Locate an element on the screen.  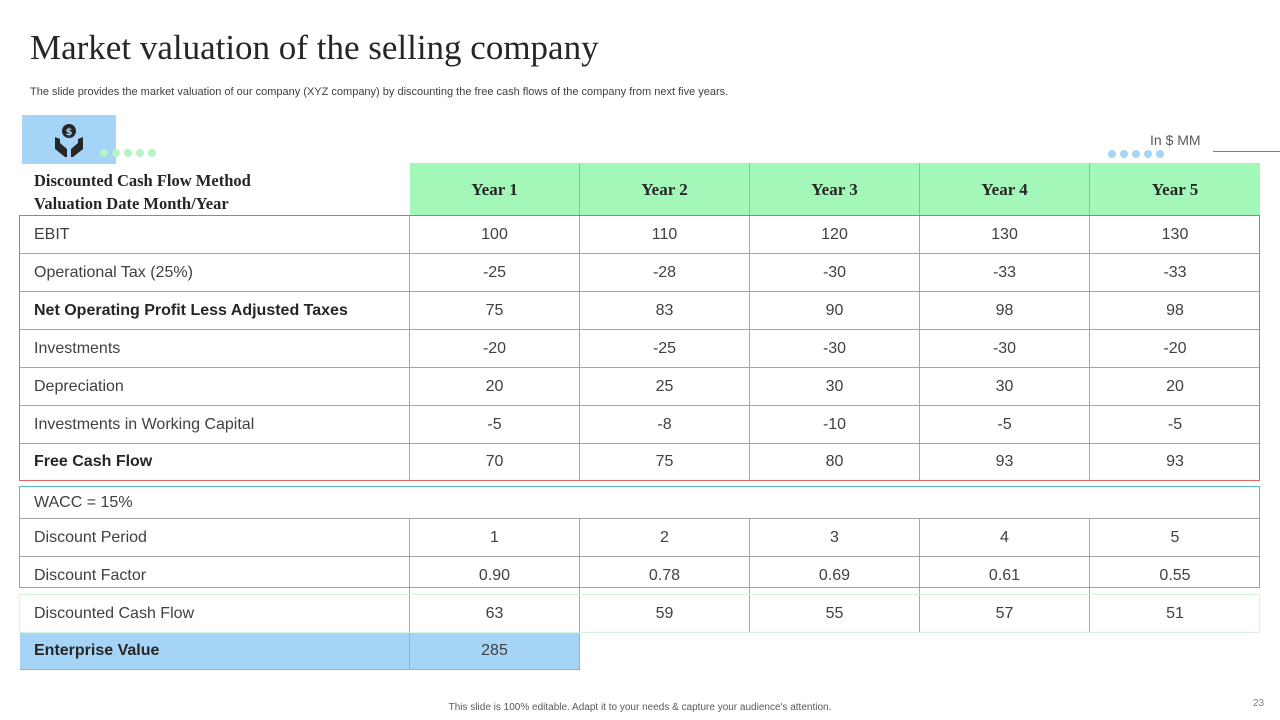
row-label: Discounted Cash Flow is located at coordinates (215, 614).